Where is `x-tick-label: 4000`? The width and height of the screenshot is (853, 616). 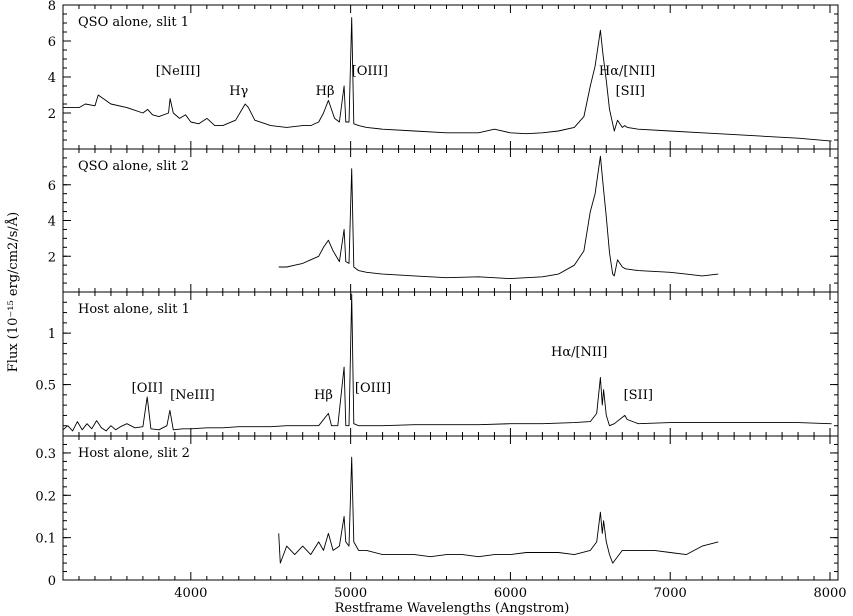 x-tick-label: 4000 is located at coordinates (190, 593).